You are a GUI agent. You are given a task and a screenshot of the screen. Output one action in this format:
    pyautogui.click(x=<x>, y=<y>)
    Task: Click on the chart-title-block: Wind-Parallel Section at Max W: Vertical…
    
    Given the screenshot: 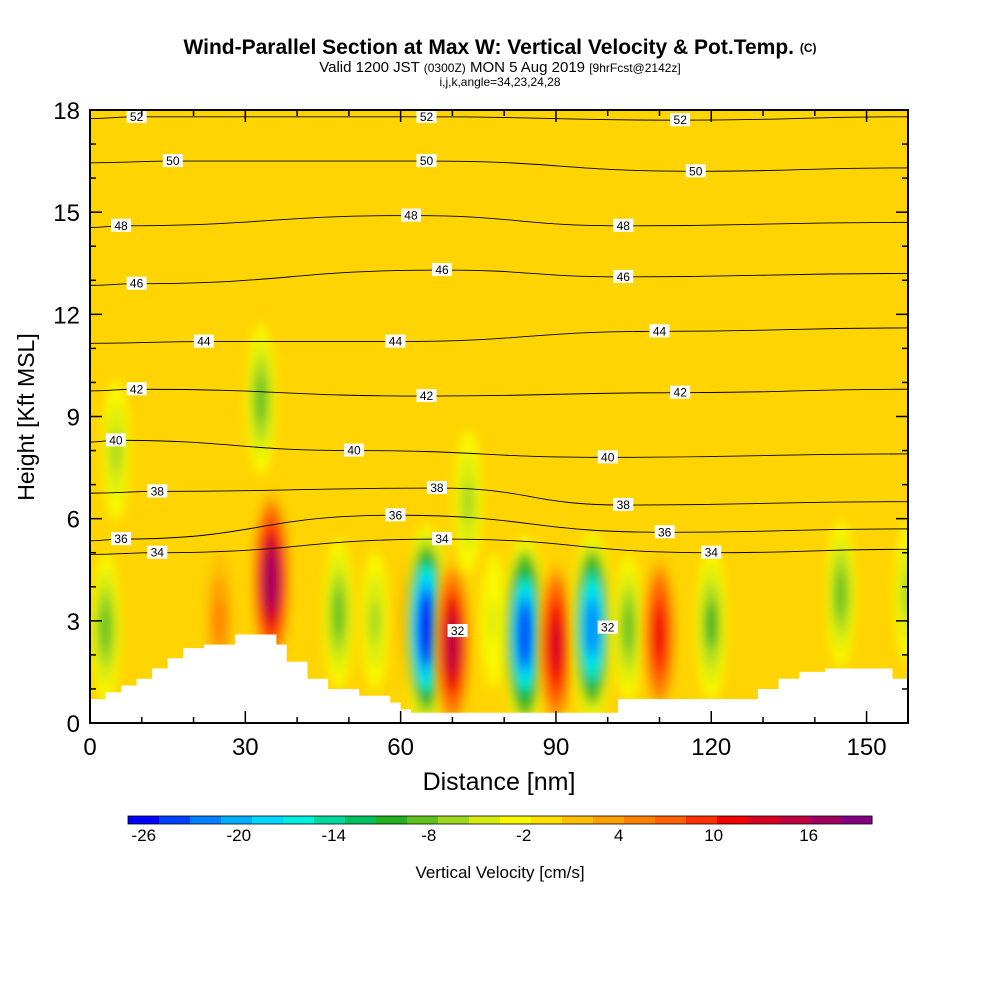 What is the action you would take?
    pyautogui.click(x=500, y=62)
    